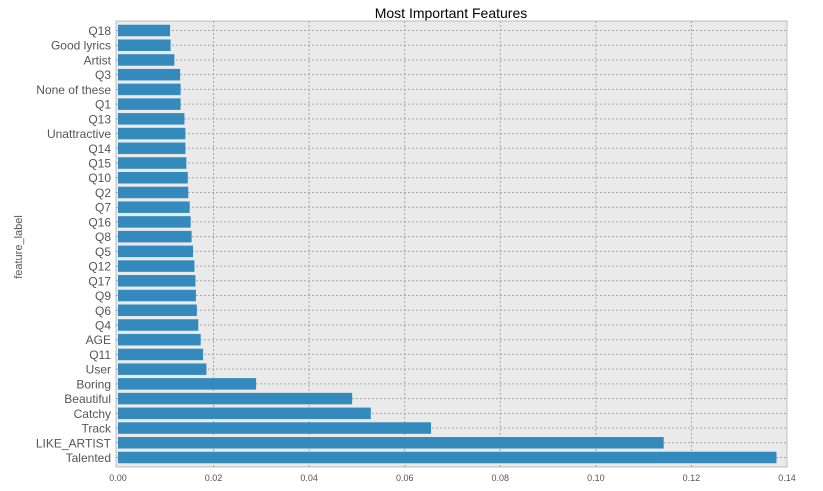  Describe the element at coordinates (19, 247) in the screenshot. I see `y-axis-label: feature_label` at that location.